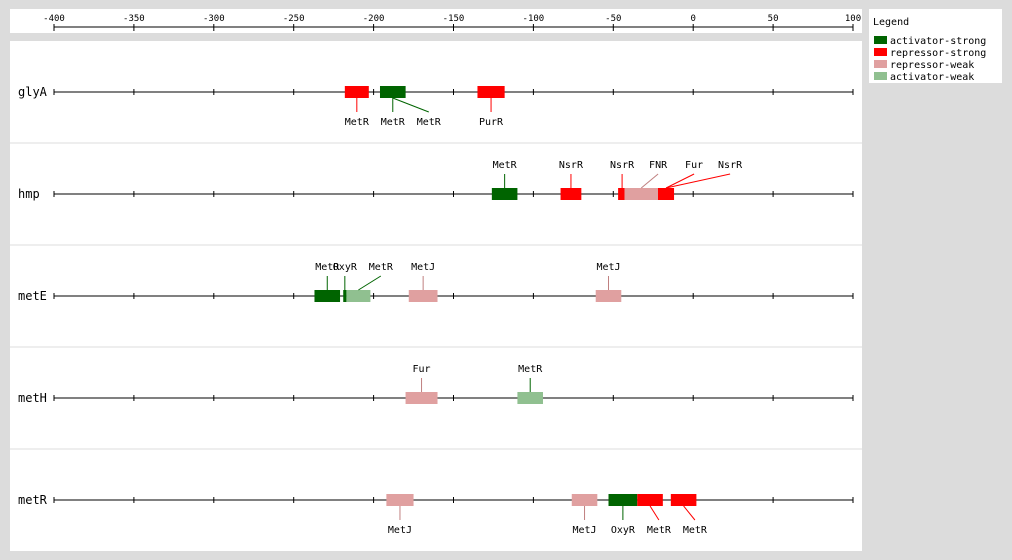  Describe the element at coordinates (33, 92) in the screenshot. I see `gene-name: glyA` at that location.